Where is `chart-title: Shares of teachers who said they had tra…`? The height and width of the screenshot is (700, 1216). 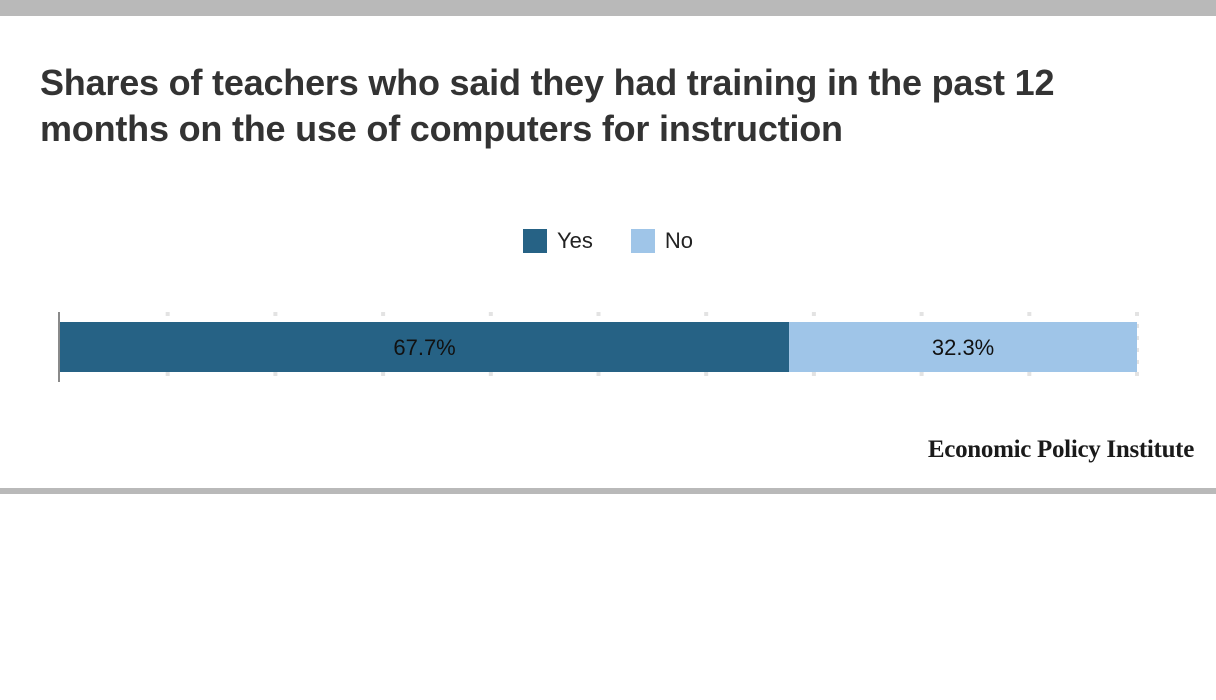 chart-title: Shares of teachers who said they had tra… is located at coordinates (547, 105).